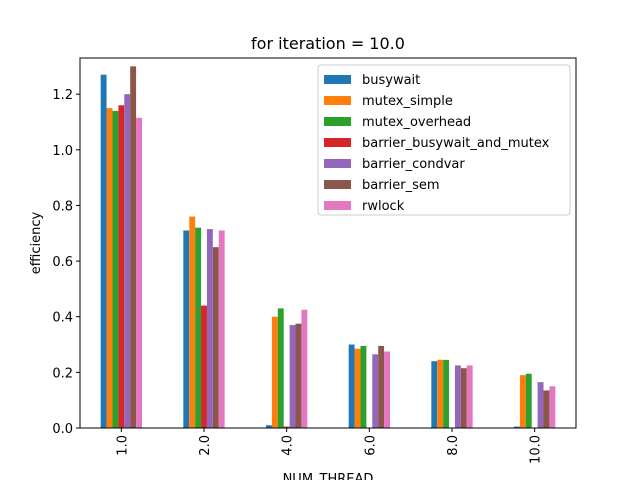 Image resolution: width=640 pixels, height=480 pixels. I want to click on bar-barrier_condvar-4.0, so click(292, 376).